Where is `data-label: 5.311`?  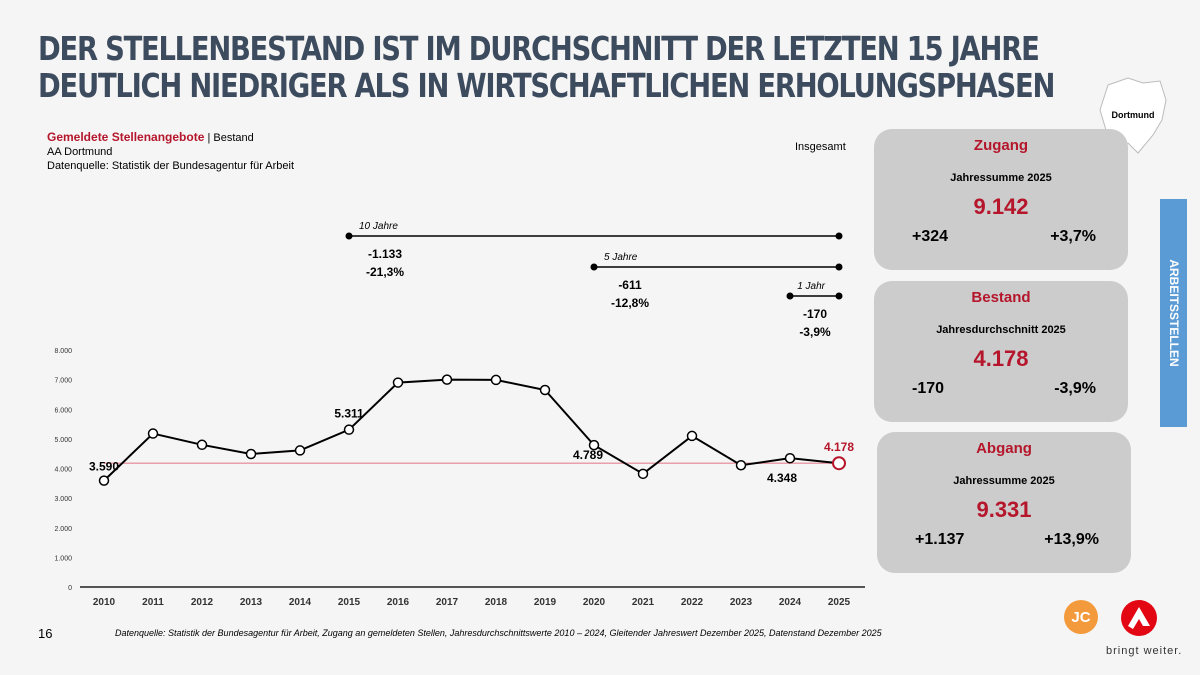 data-label: 5.311 is located at coordinates (349, 414).